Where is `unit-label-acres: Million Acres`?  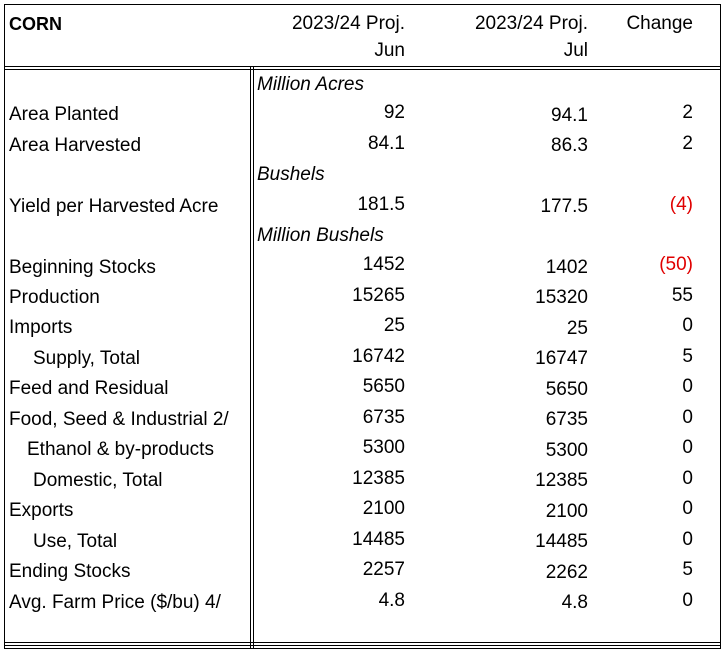 unit-label-acres: Million Acres is located at coordinates (310, 84).